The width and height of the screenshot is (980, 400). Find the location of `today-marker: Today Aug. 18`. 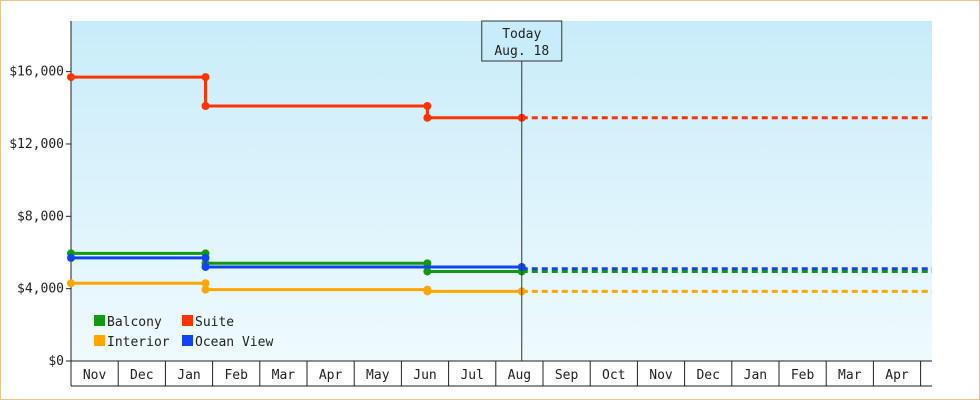

today-marker: Today Aug. 18 is located at coordinates (522, 190).